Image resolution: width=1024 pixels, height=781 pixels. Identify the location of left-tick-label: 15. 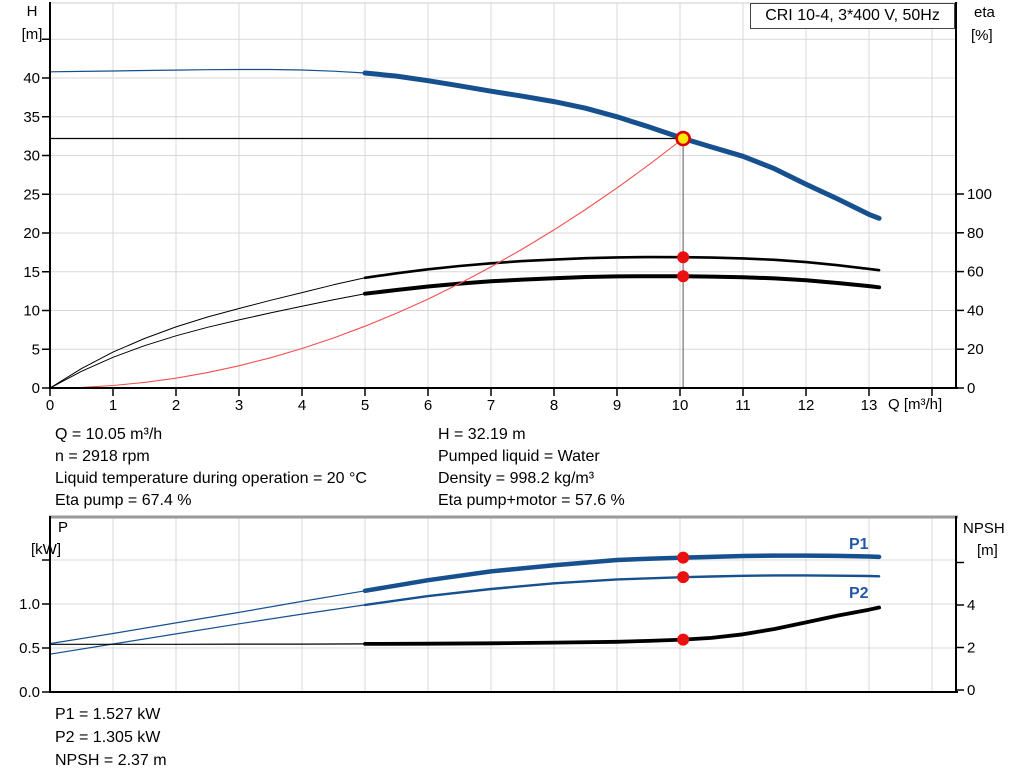
(31, 272).